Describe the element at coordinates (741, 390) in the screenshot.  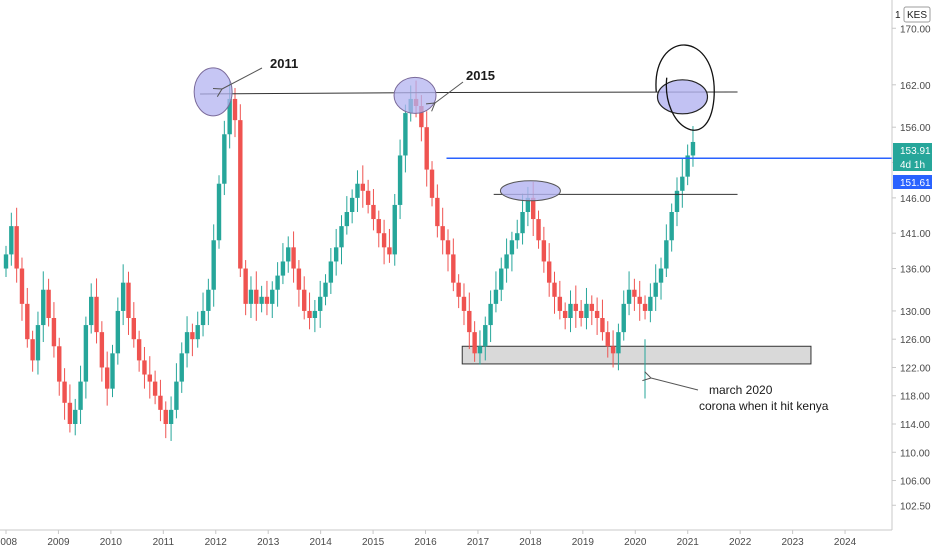
I see `label-march-2020: march 2020` at that location.